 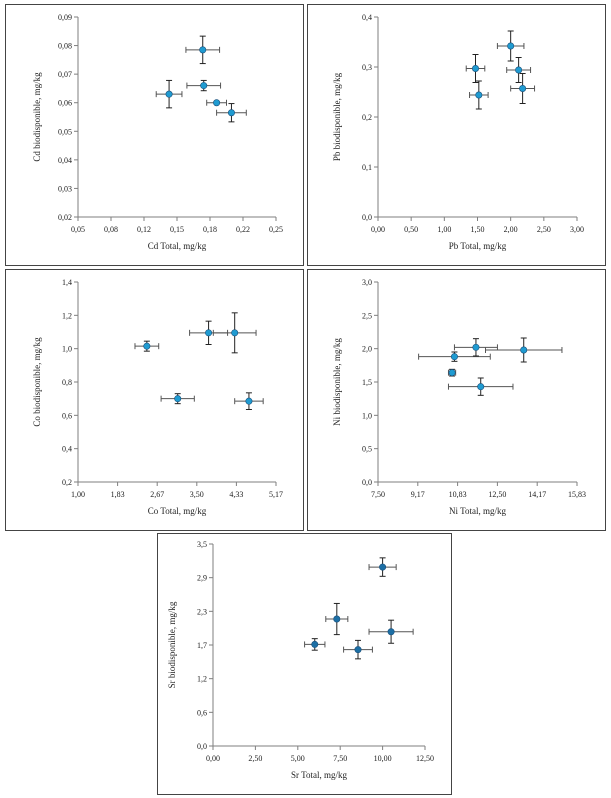 What do you see at coordinates (177, 511) in the screenshot?
I see `x-axis-title: Co Total, mg/kg` at bounding box center [177, 511].